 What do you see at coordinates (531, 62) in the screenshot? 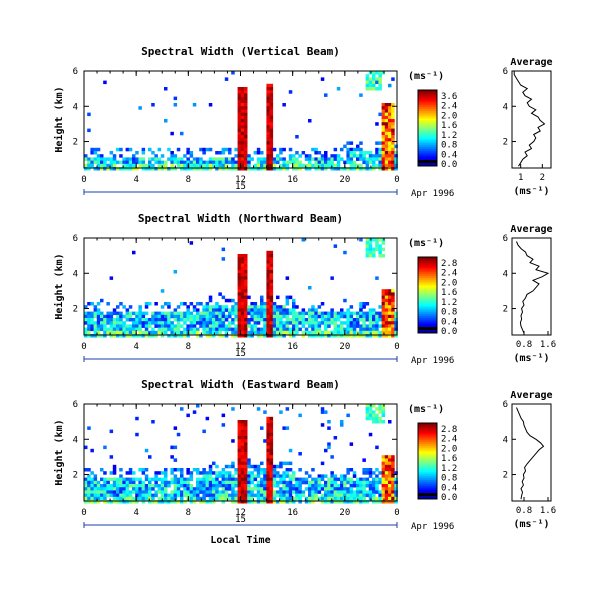
I see `average-title: Average` at bounding box center [531, 62].